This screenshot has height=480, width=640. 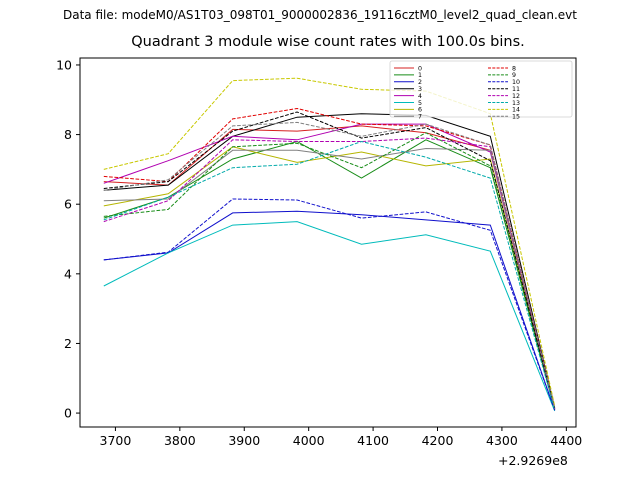 I want to click on x-tick-label: 4300, so click(x=502, y=440).